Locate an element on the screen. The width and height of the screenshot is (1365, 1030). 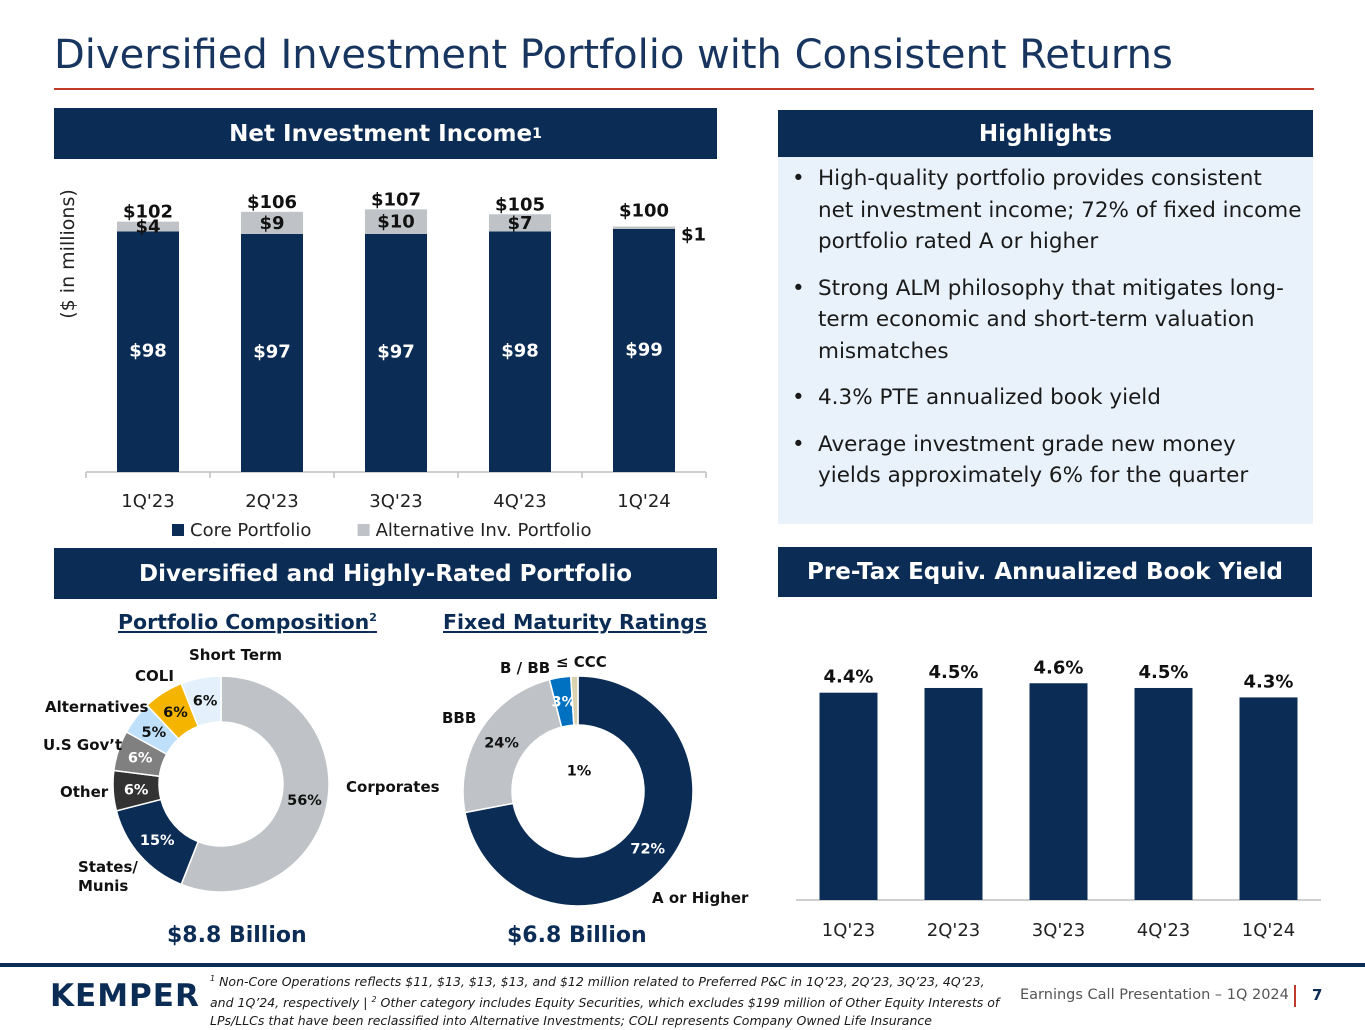
slice-category-label: Short Term is located at coordinates (235, 655).